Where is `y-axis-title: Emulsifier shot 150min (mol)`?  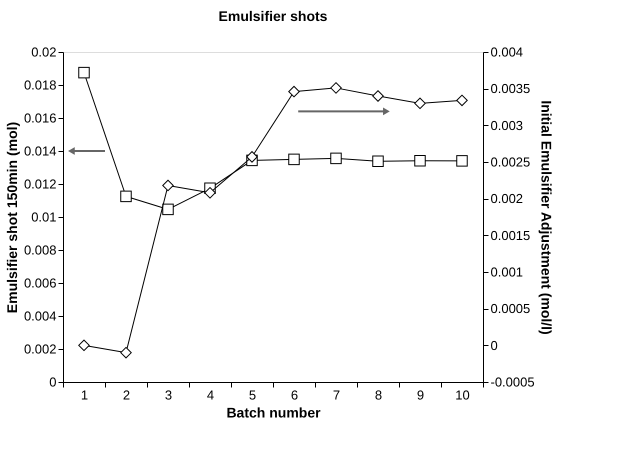 y-axis-title: Emulsifier shot 150min (mol) is located at coordinates (12, 218).